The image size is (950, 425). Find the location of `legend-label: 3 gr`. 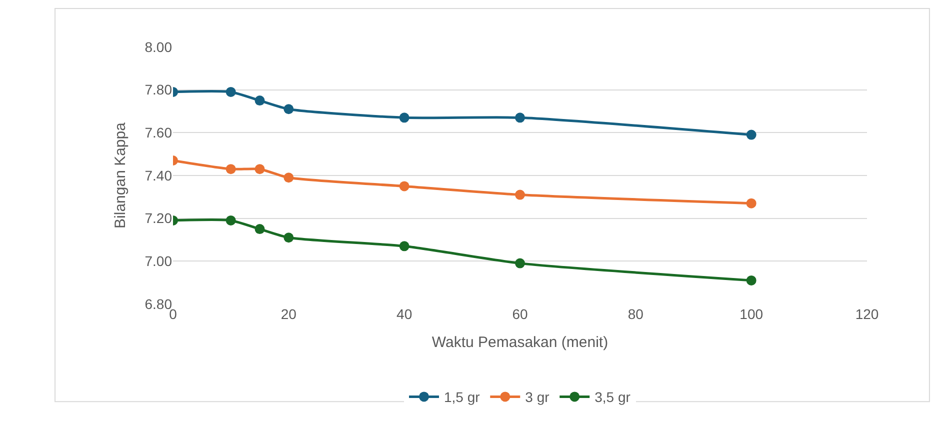

legend-label: 3 gr is located at coordinates (537, 397).